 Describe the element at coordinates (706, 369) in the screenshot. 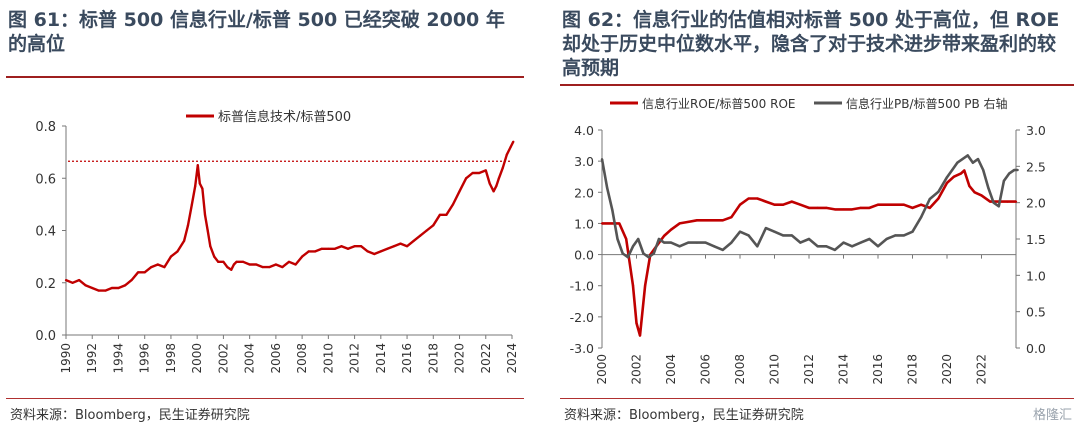

I see `x-tick-label: 2006` at that location.